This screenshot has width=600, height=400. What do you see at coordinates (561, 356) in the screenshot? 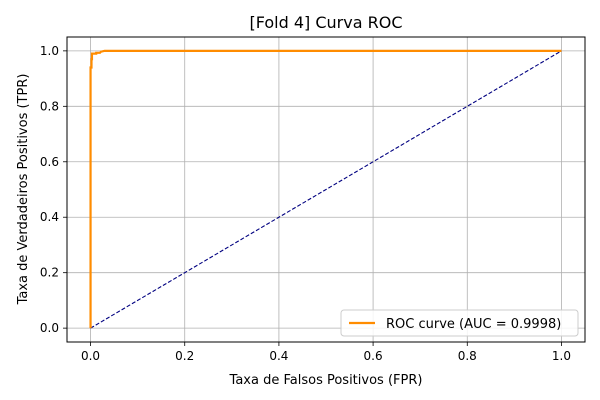
I see `x-tick-label: 1.0` at bounding box center [561, 356].